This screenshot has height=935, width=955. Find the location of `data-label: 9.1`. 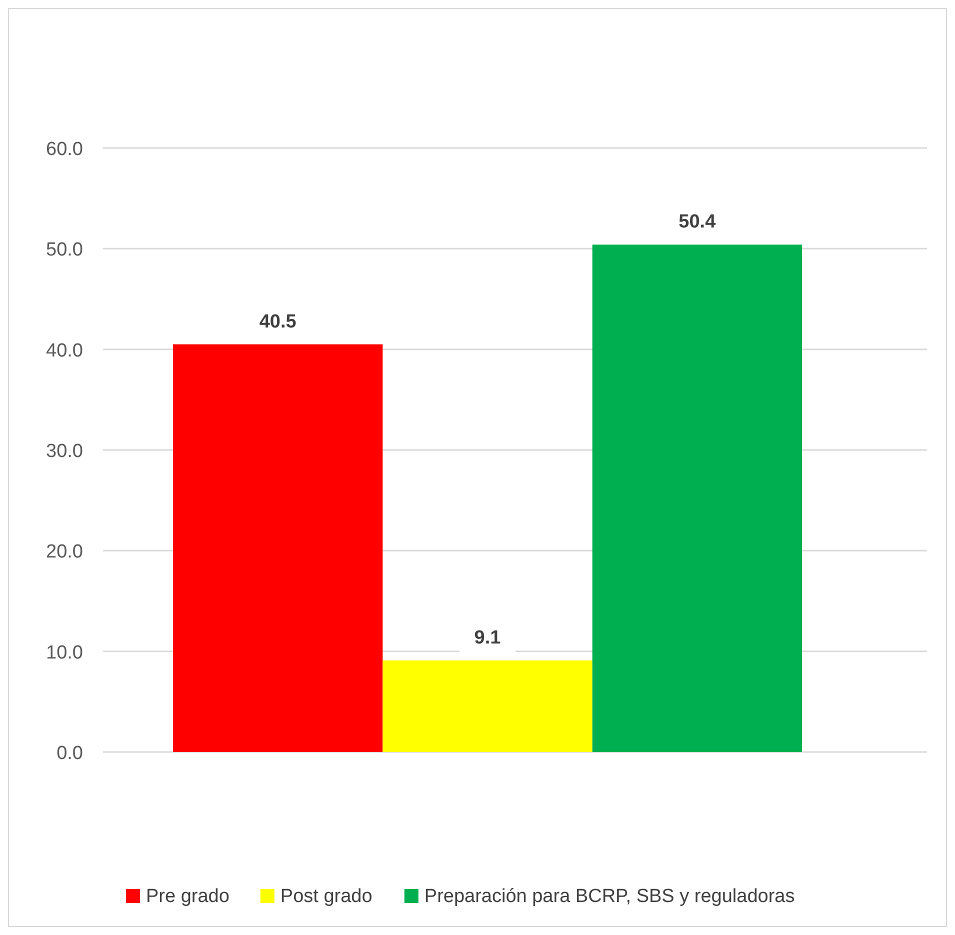

data-label: 9.1 is located at coordinates (488, 637).